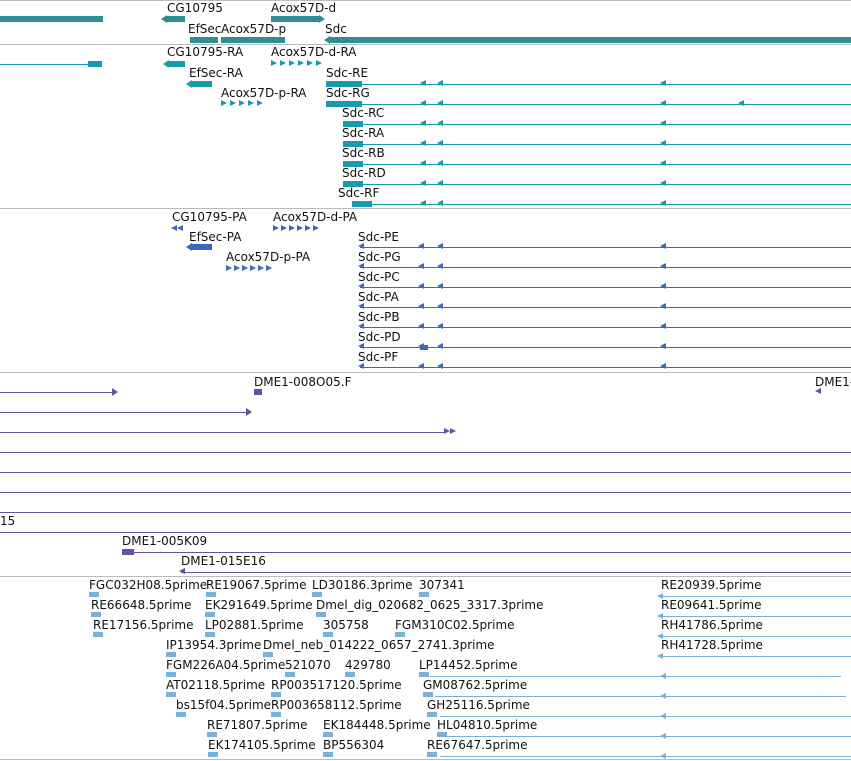 This screenshot has width=851, height=761. What do you see at coordinates (442, 585) in the screenshot?
I see `est-track-label: 307341` at bounding box center [442, 585].